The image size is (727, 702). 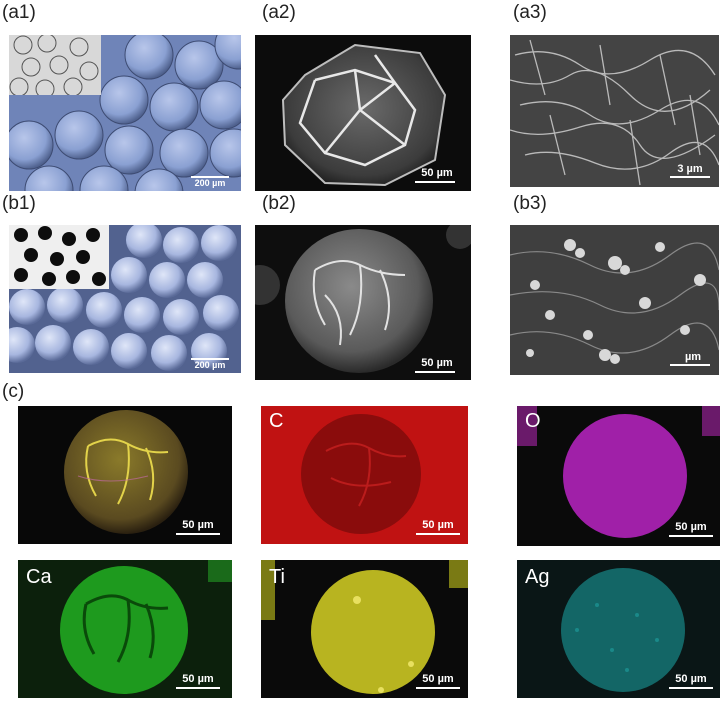 I want to click on label-c: (c), so click(x=13, y=391).